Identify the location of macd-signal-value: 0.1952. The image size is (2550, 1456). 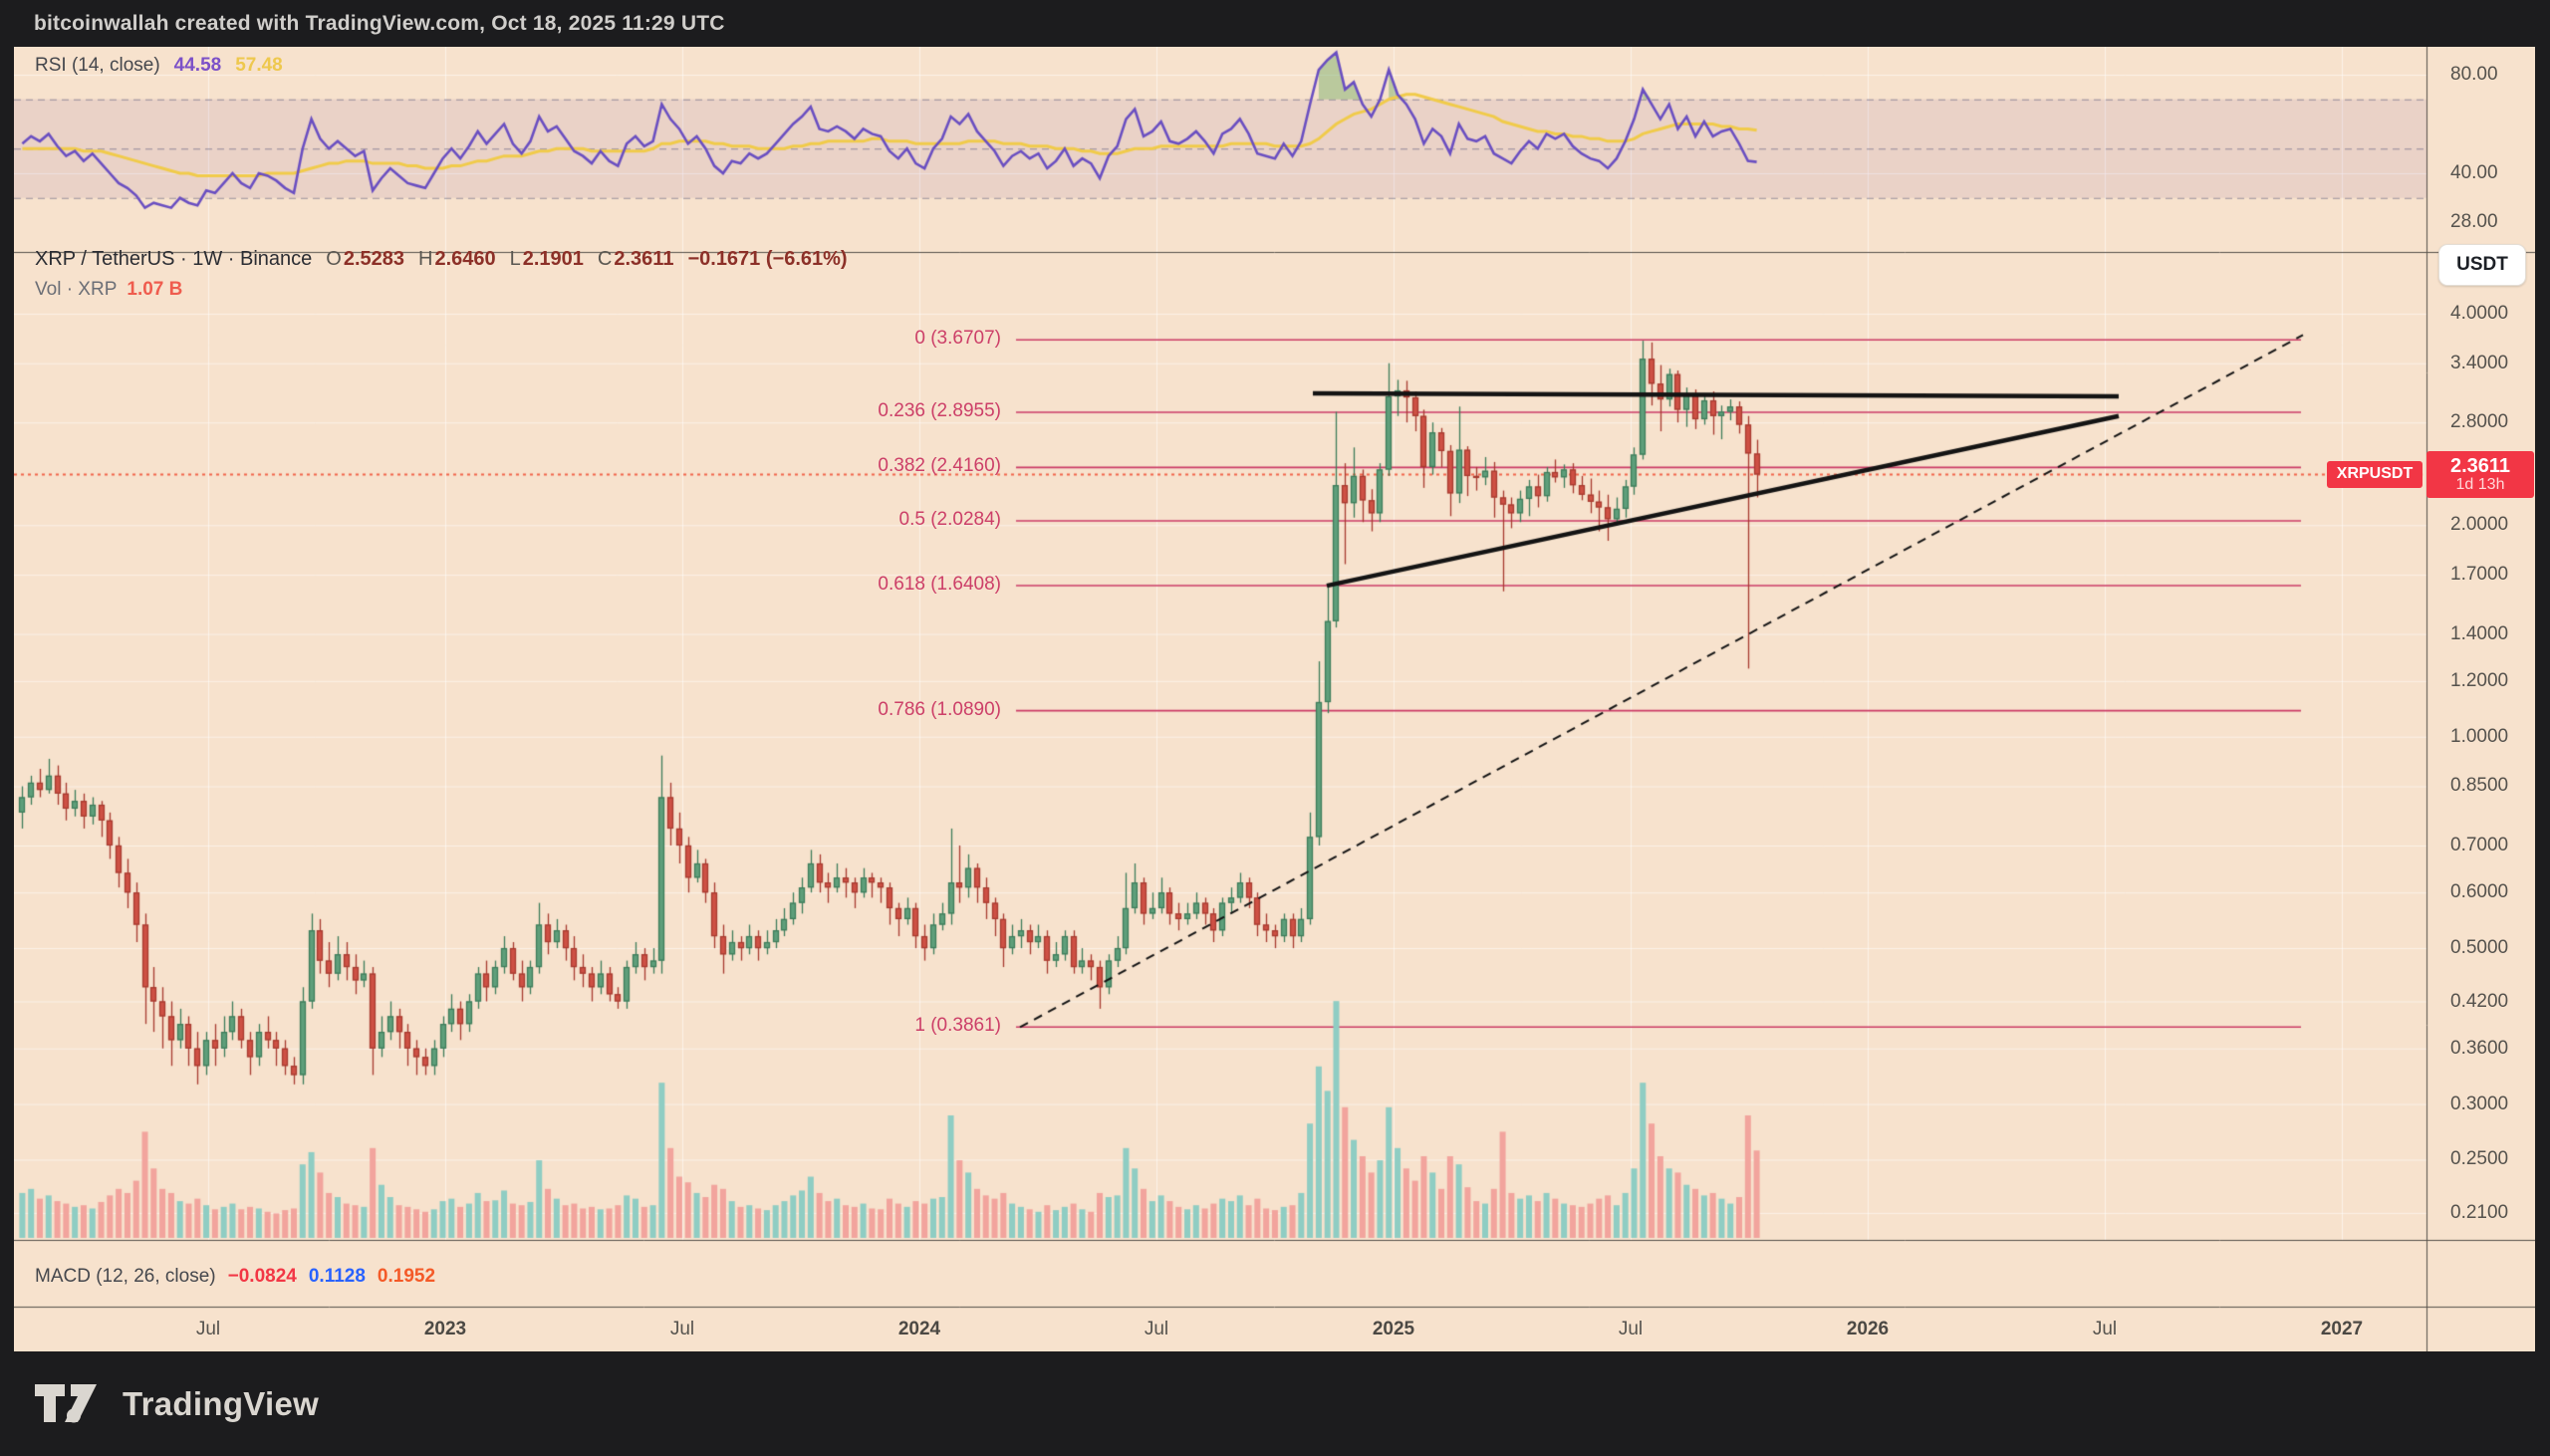
(406, 1276).